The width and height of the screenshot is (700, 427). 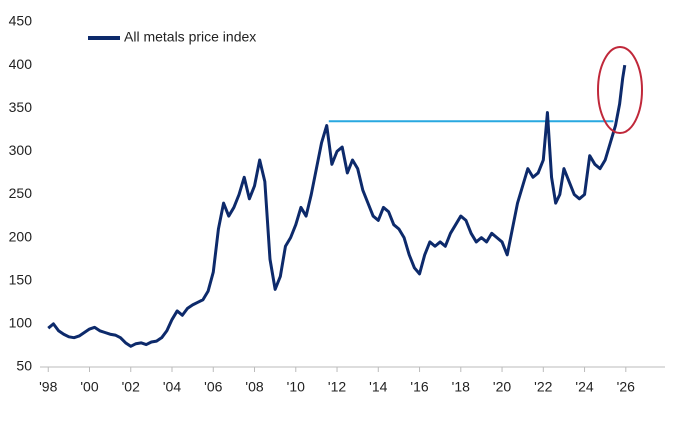 What do you see at coordinates (21, 107) in the screenshot?
I see `y-tick-label: 350` at bounding box center [21, 107].